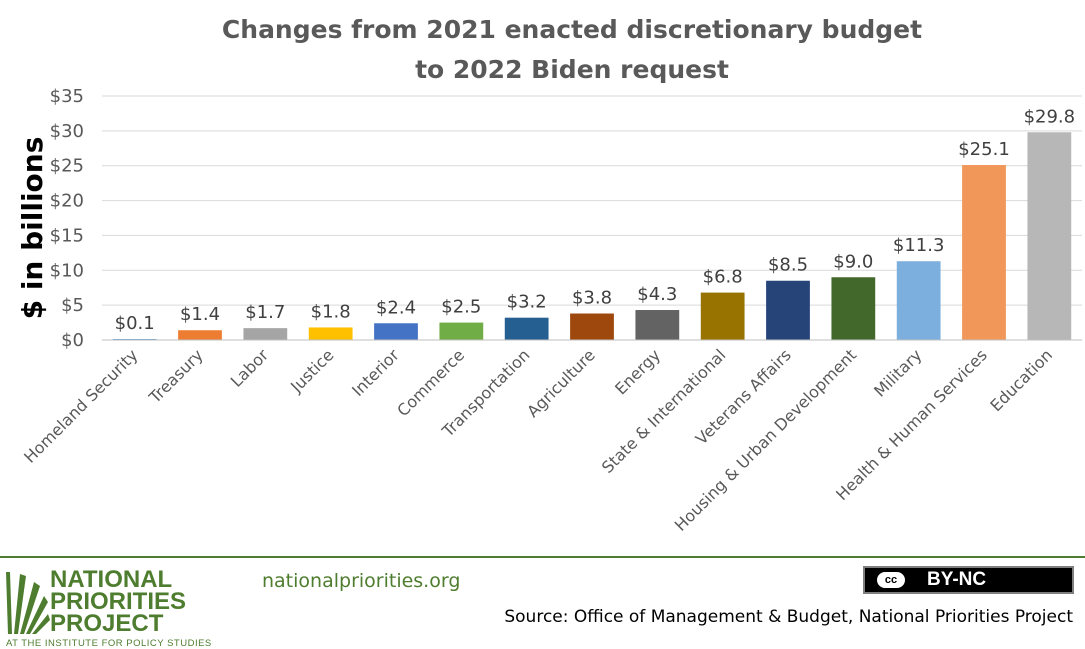  Describe the element at coordinates (80, 405) in the screenshot. I see `category-label: Homeland Security` at that location.